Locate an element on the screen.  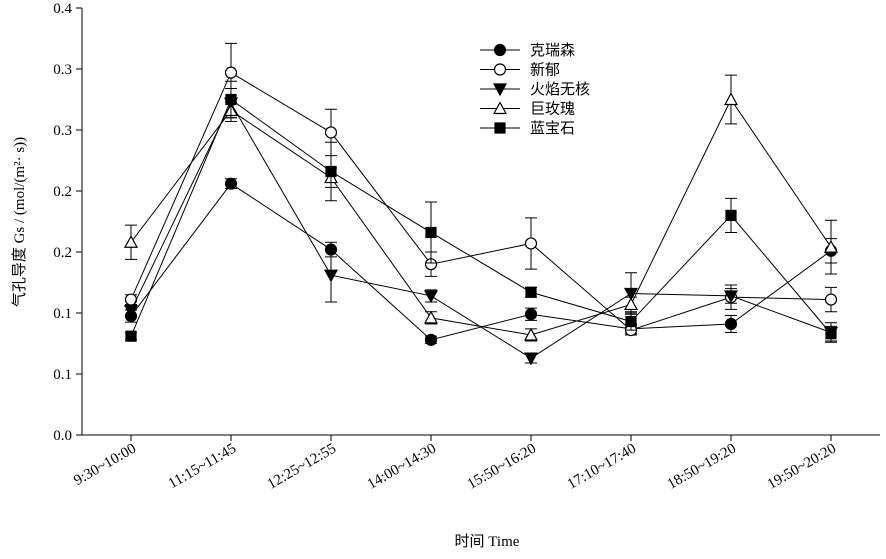
legend-label: 克瑞森 is located at coordinates (552, 50).